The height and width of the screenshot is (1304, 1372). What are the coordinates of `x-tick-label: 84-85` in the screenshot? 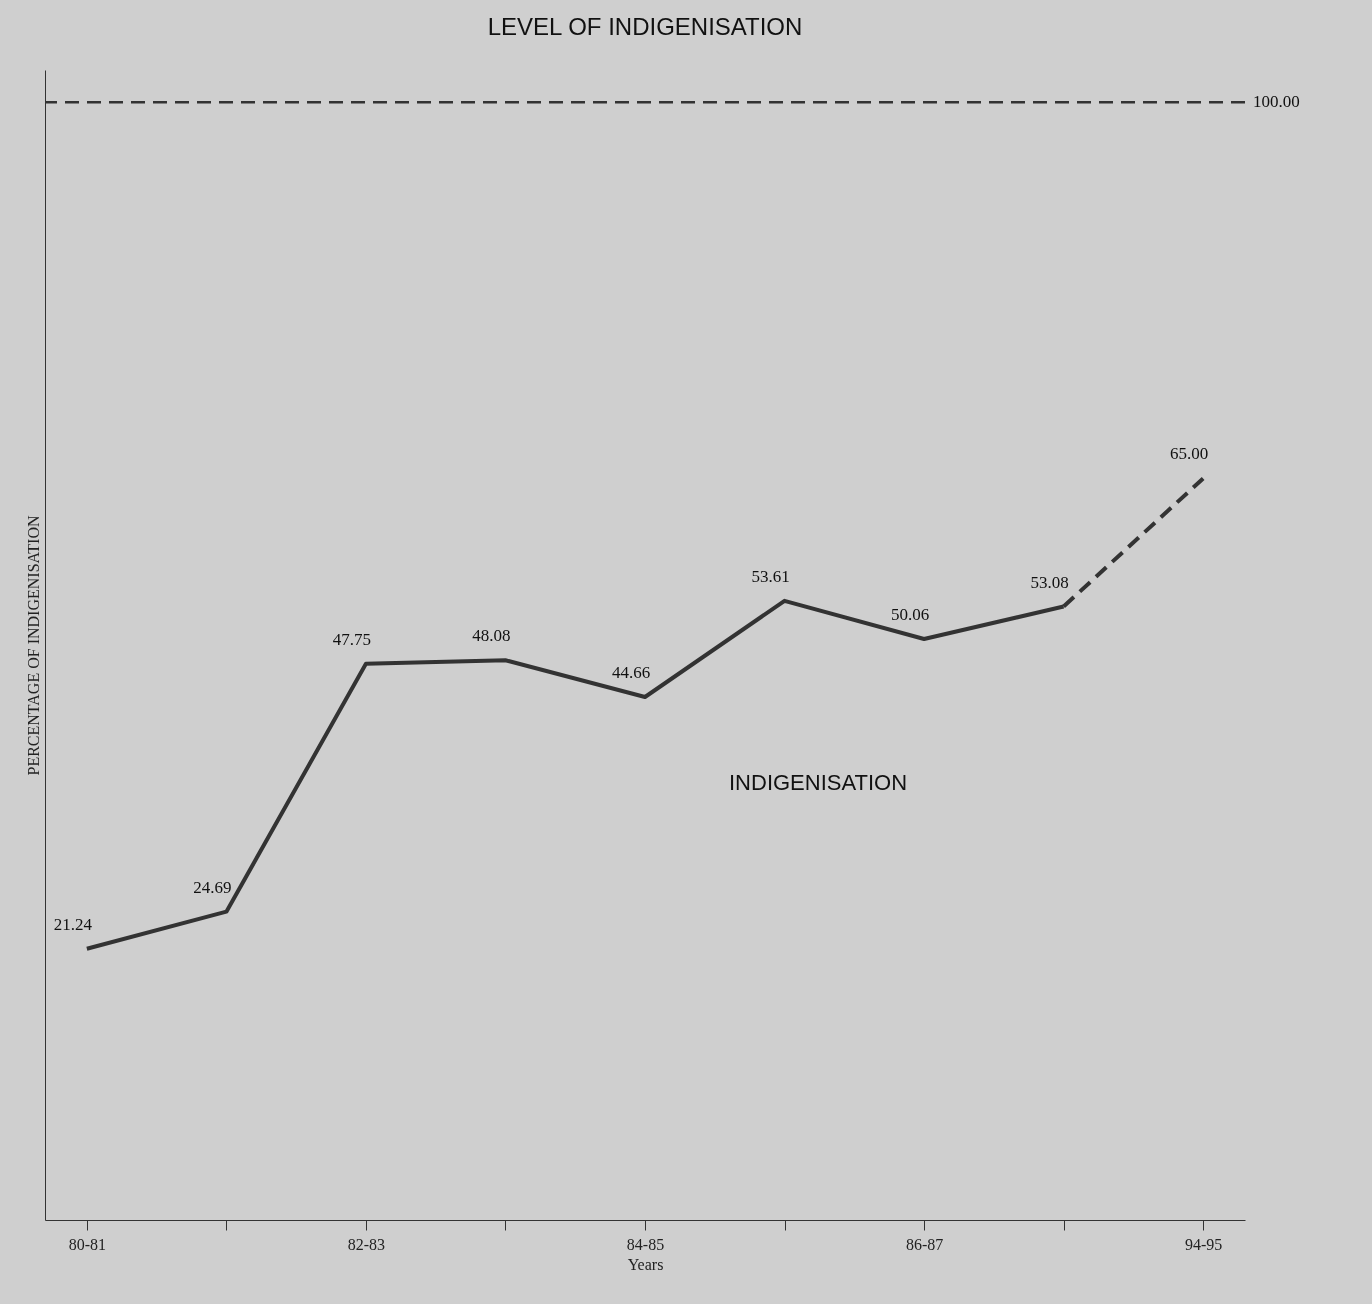 It's located at (645, 1244).